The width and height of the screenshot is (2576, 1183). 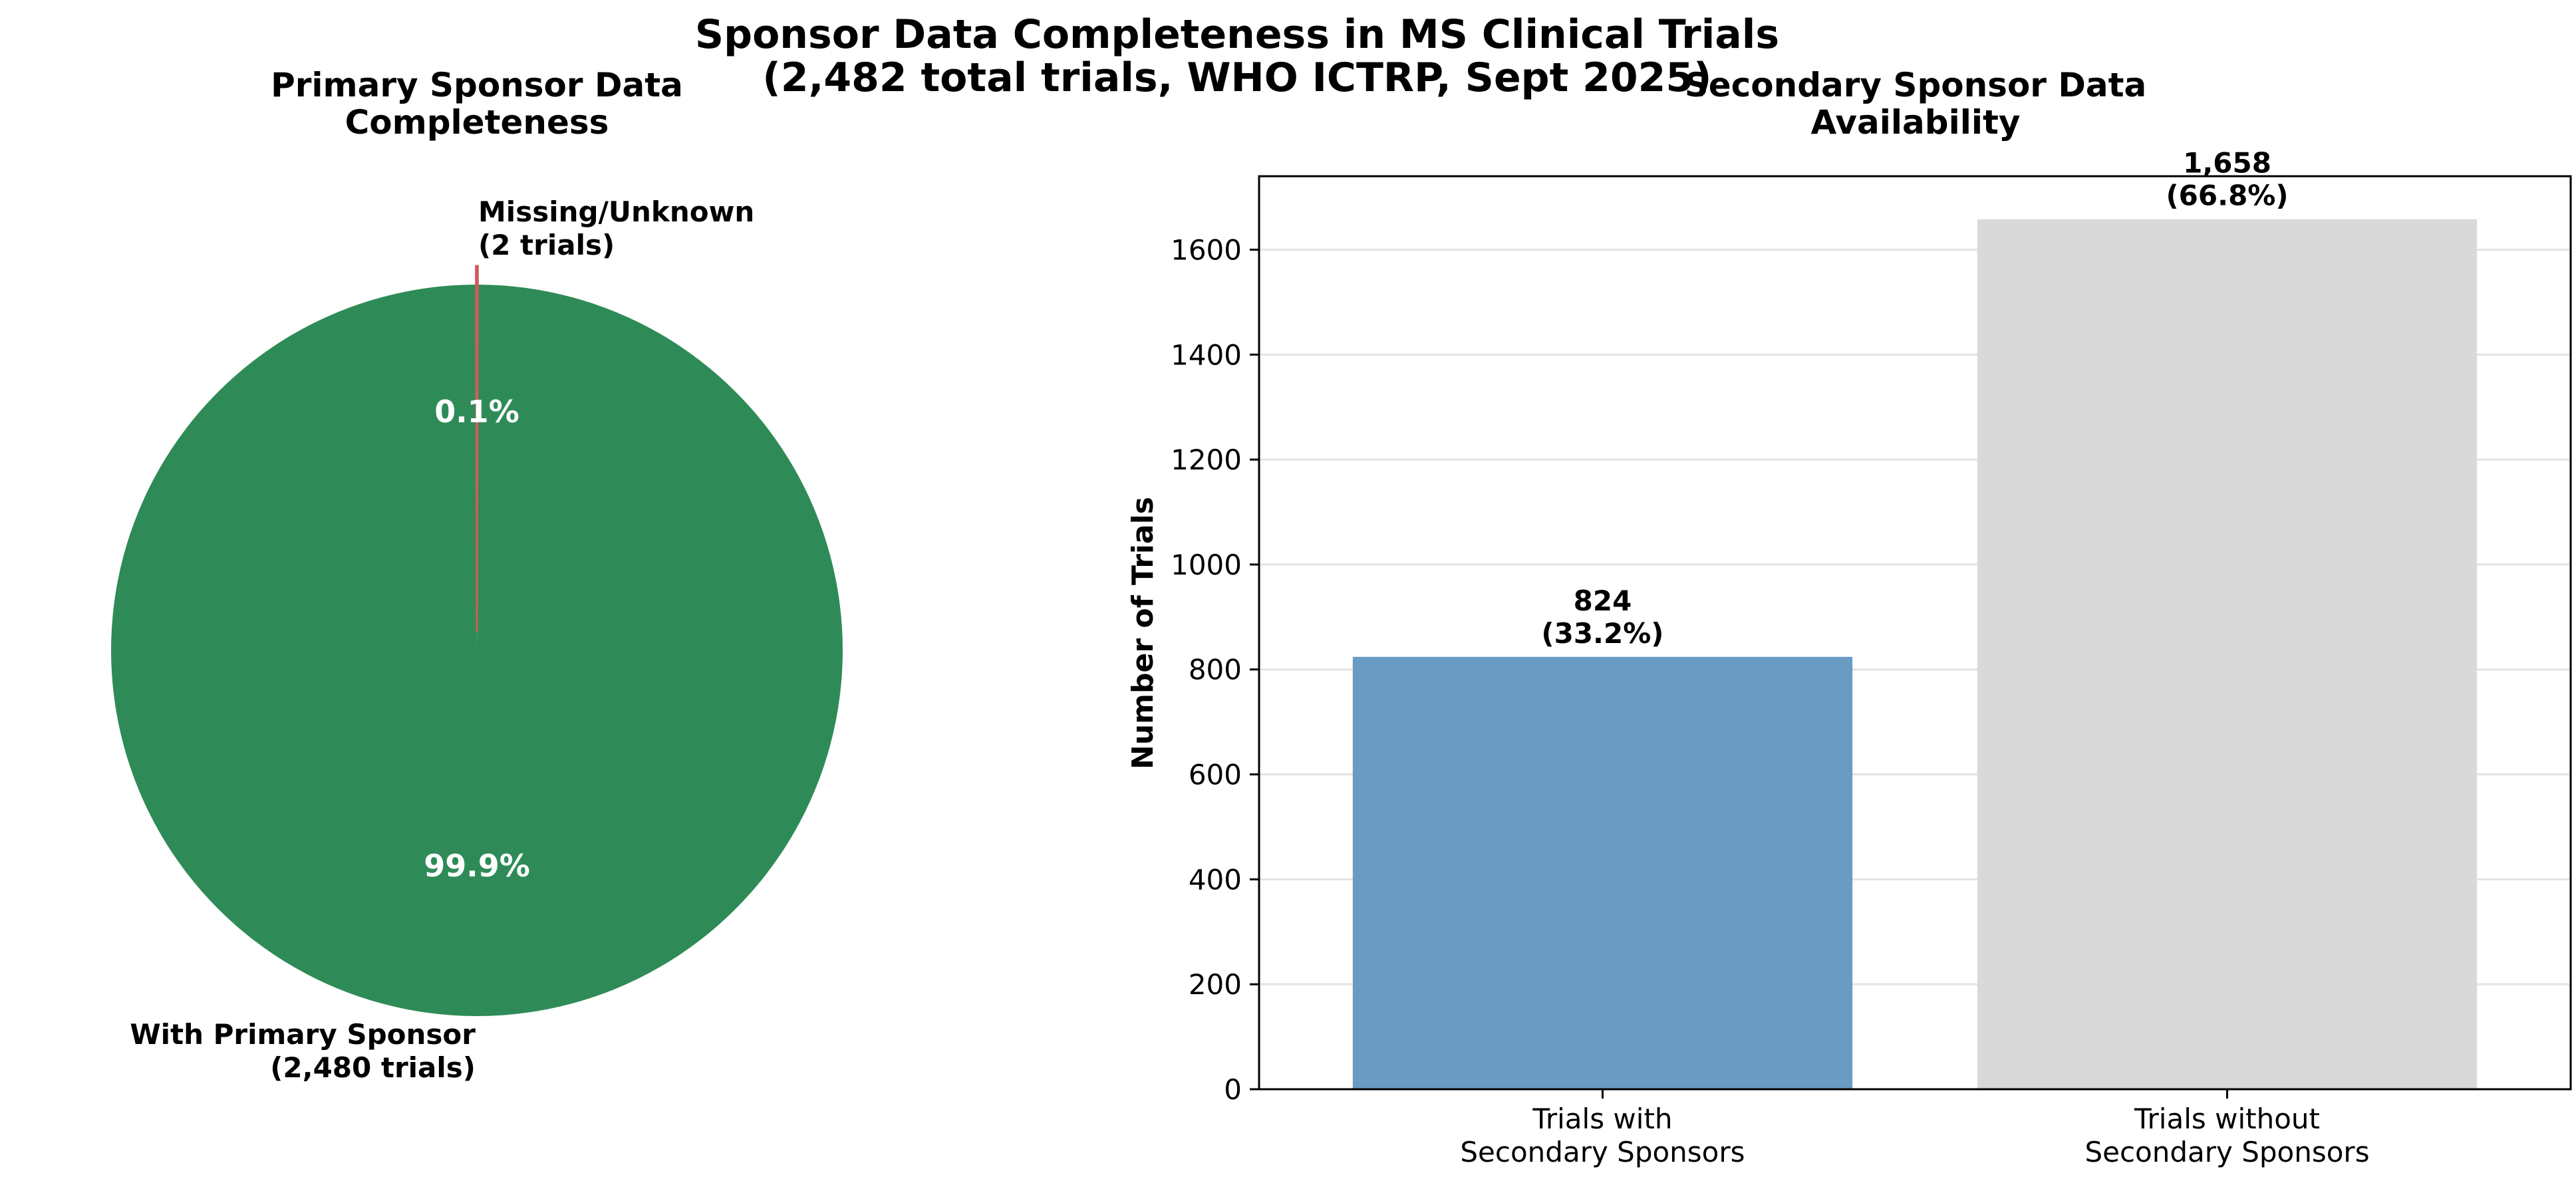 I want to click on bar-y-tick-label: 800, so click(x=1215, y=670).